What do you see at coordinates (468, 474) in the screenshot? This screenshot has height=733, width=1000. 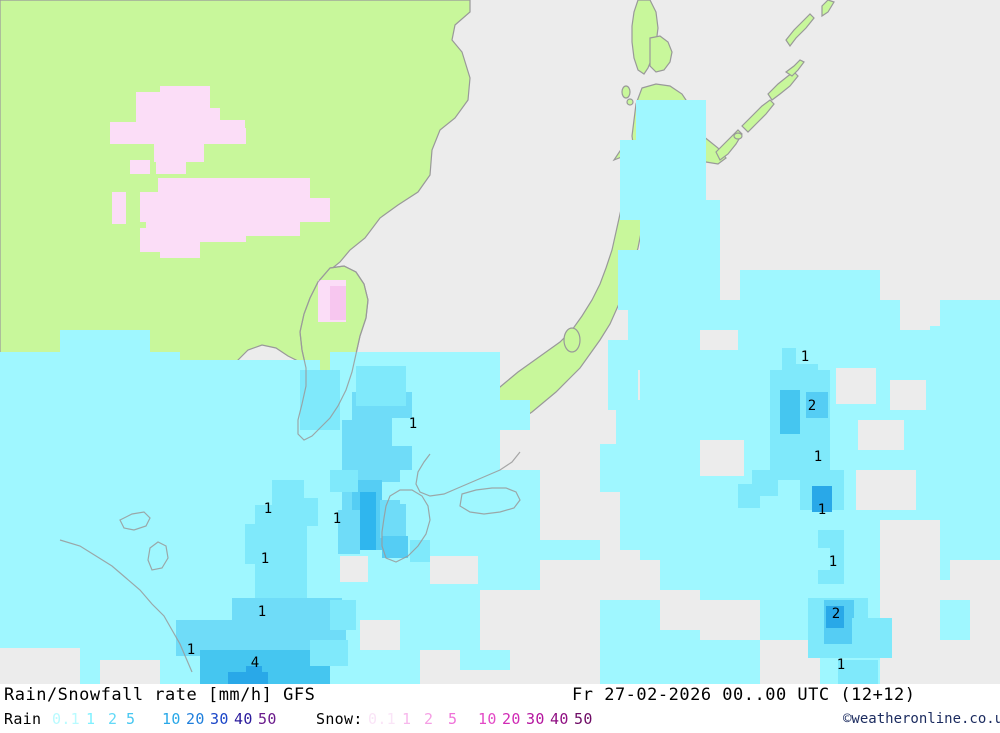 I see `coast-chugoku` at bounding box center [468, 474].